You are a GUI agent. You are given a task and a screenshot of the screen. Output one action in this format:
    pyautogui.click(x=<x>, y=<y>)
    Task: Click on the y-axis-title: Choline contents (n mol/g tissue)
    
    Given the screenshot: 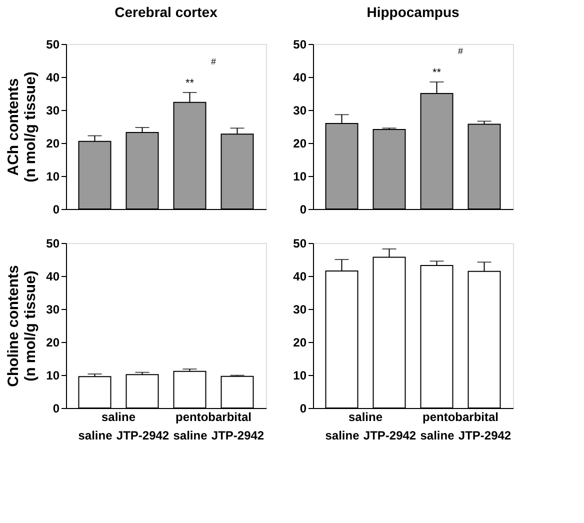 What is the action you would take?
    pyautogui.click(x=22, y=326)
    